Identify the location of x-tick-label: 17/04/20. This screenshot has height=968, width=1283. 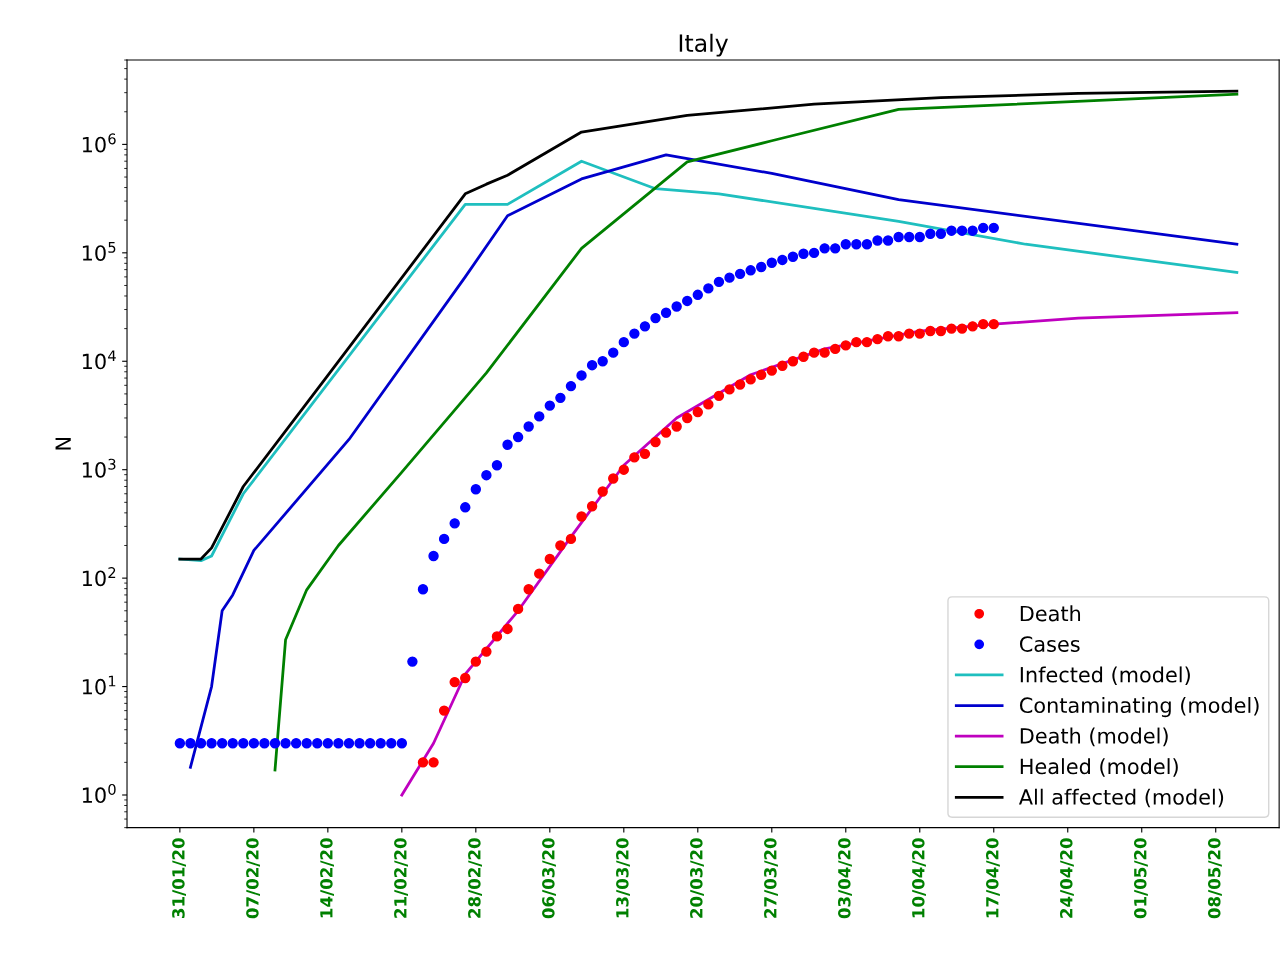
(992, 878).